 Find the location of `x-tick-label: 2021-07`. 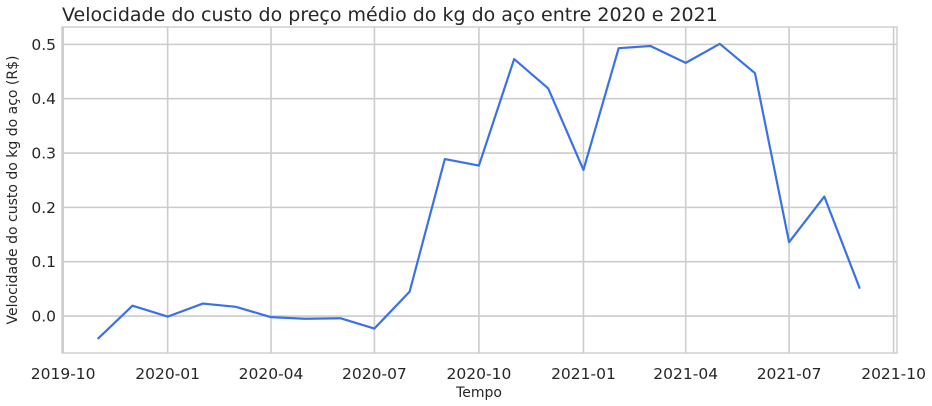

x-tick-label: 2021-07 is located at coordinates (789, 374).